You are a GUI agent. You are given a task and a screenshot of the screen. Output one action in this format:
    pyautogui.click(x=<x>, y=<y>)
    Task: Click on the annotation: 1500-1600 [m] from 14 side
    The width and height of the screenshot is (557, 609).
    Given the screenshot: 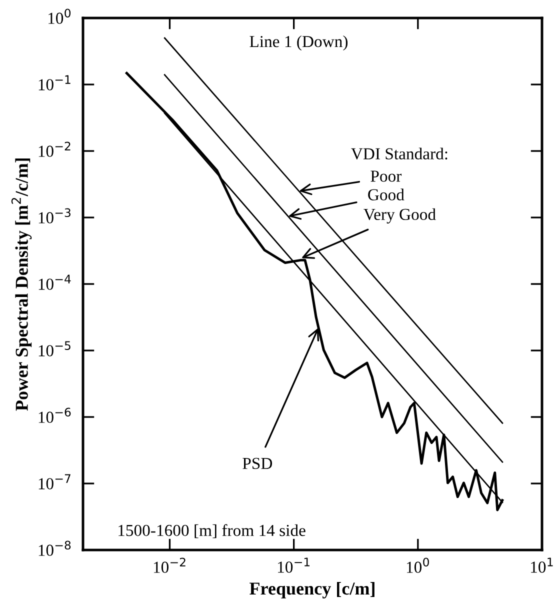 What is the action you would take?
    pyautogui.click(x=212, y=531)
    